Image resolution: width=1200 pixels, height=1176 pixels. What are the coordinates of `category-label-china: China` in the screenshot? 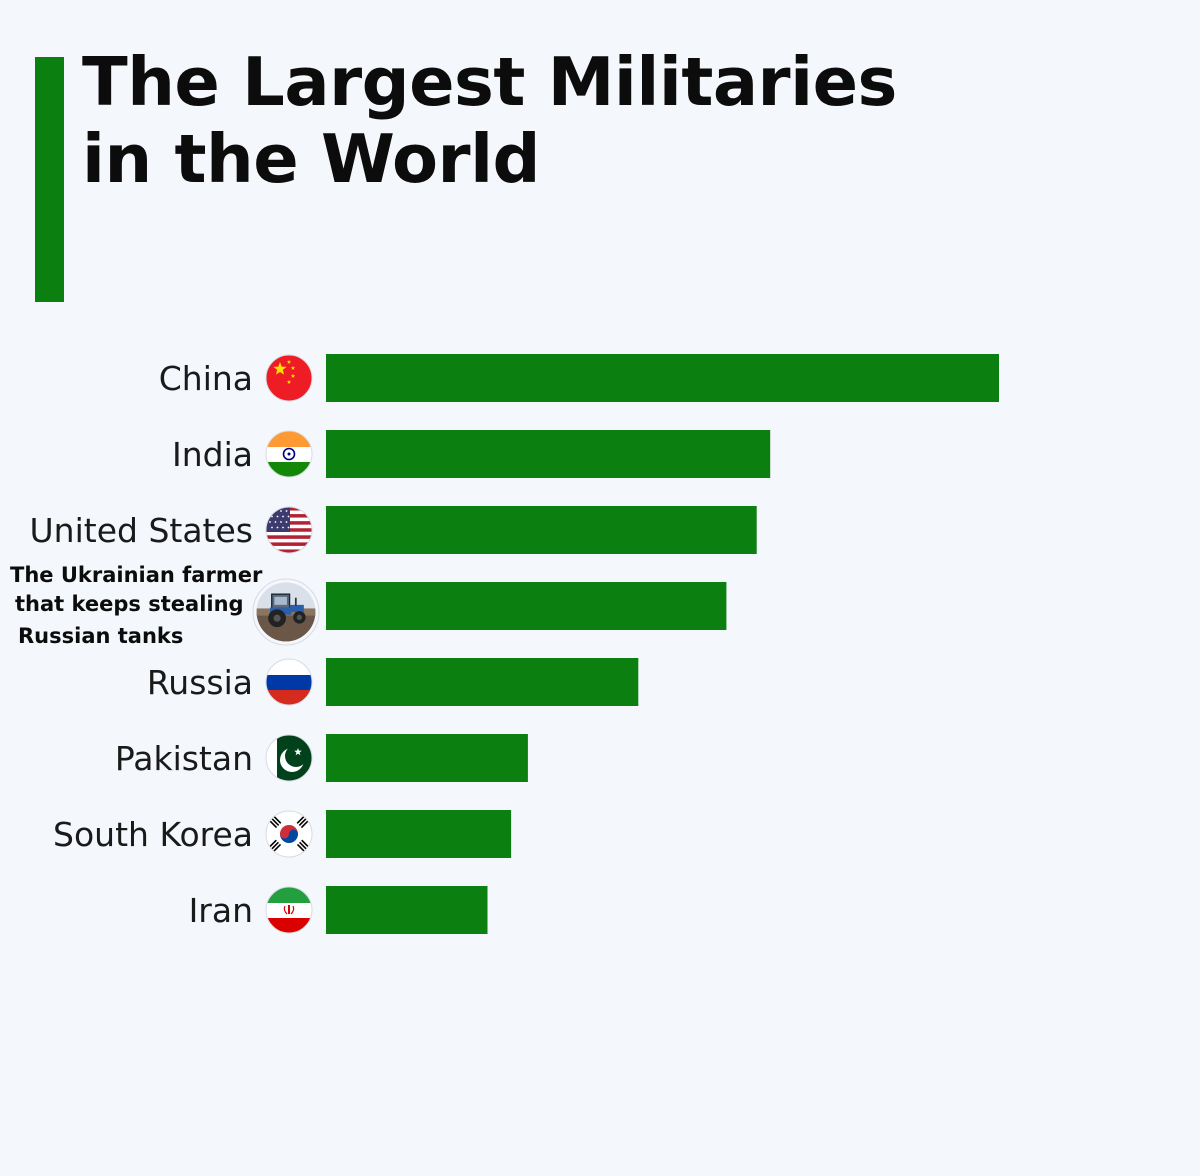 It's located at (206, 378).